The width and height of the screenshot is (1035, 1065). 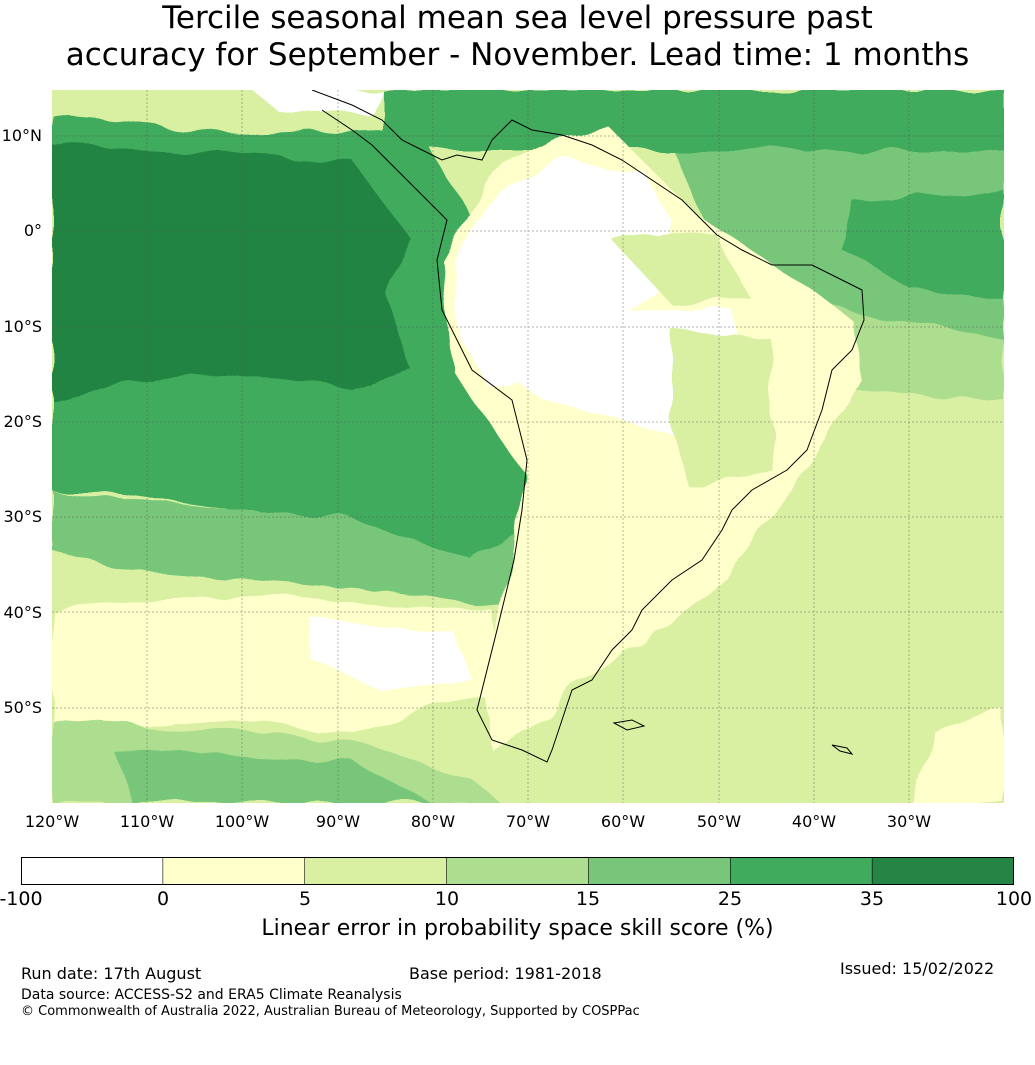 What do you see at coordinates (447, 899) in the screenshot?
I see `colorbar-tick-label: 10` at bounding box center [447, 899].